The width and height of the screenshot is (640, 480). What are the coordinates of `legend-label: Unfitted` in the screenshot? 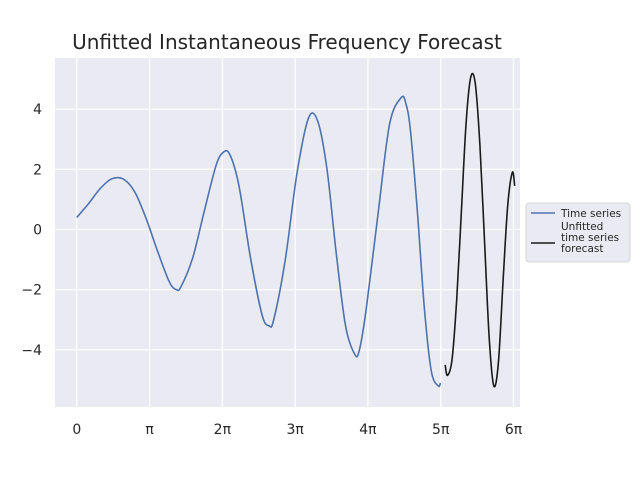 It's located at (582, 227).